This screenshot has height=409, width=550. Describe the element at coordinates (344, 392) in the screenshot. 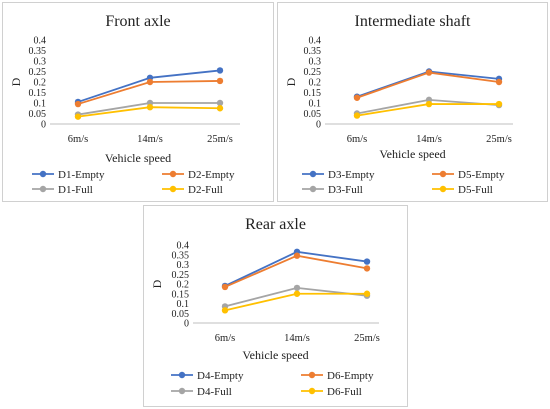

I see `legend-label-d6-full: D6-Full` at that location.